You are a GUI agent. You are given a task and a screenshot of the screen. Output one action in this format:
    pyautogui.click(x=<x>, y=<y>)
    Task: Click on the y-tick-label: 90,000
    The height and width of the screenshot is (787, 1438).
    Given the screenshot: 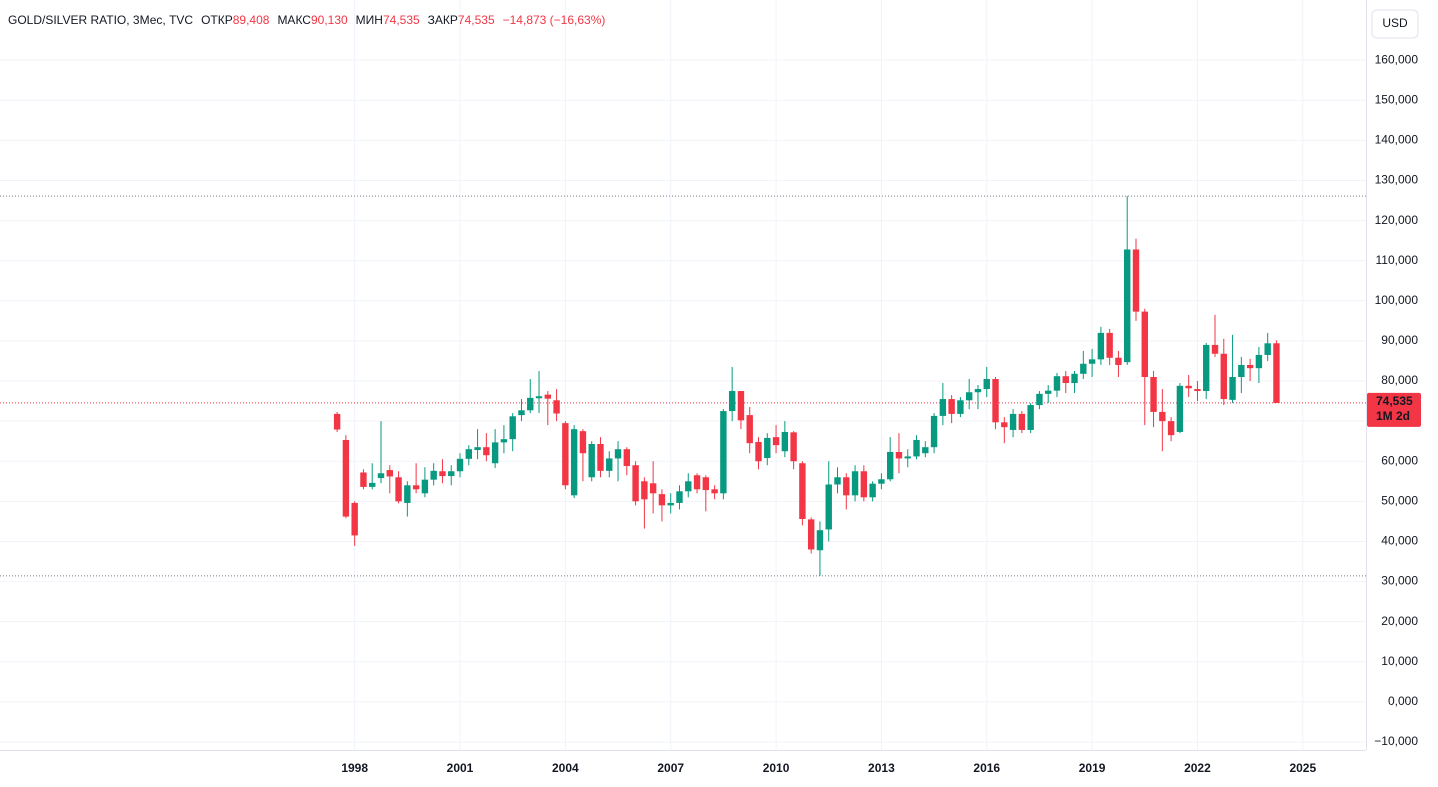 What is the action you would take?
    pyautogui.click(x=1399, y=340)
    